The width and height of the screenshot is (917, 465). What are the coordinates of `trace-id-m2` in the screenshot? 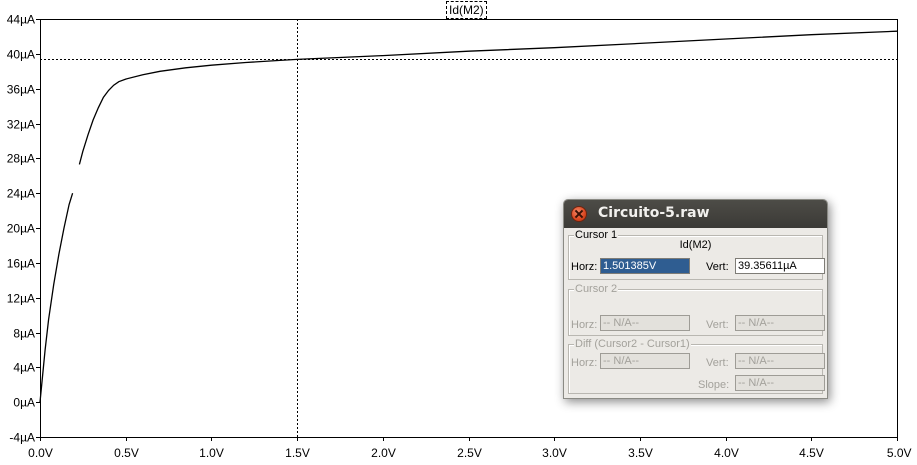 It's located at (56, 298).